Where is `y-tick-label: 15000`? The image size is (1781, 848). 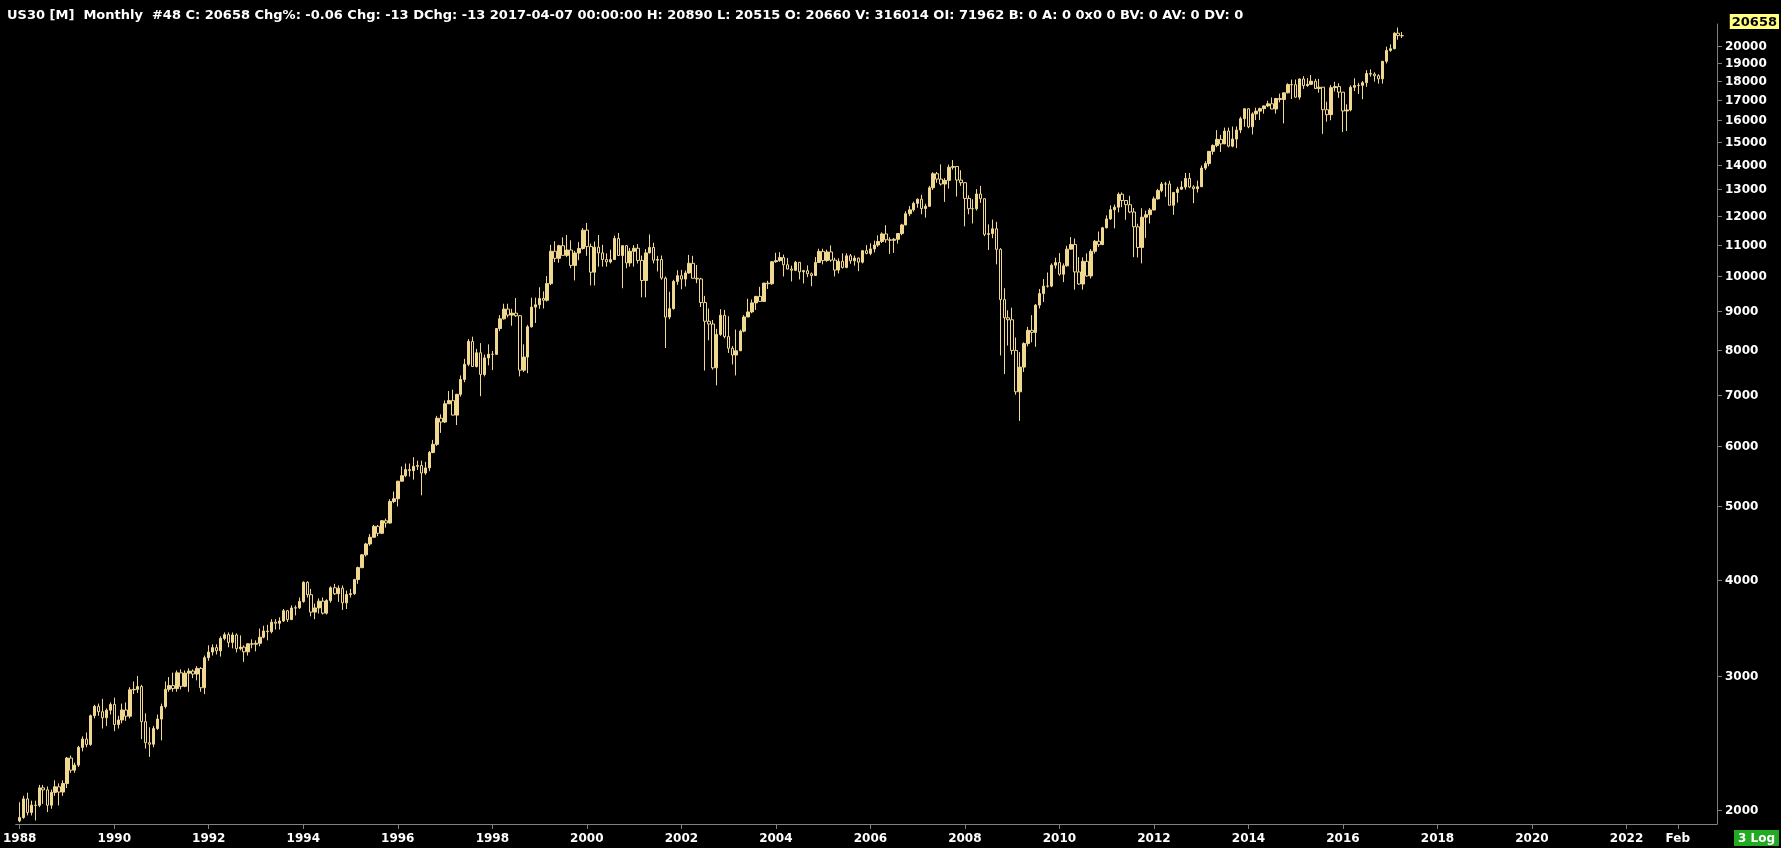
y-tick-label: 15000 is located at coordinates (1746, 141).